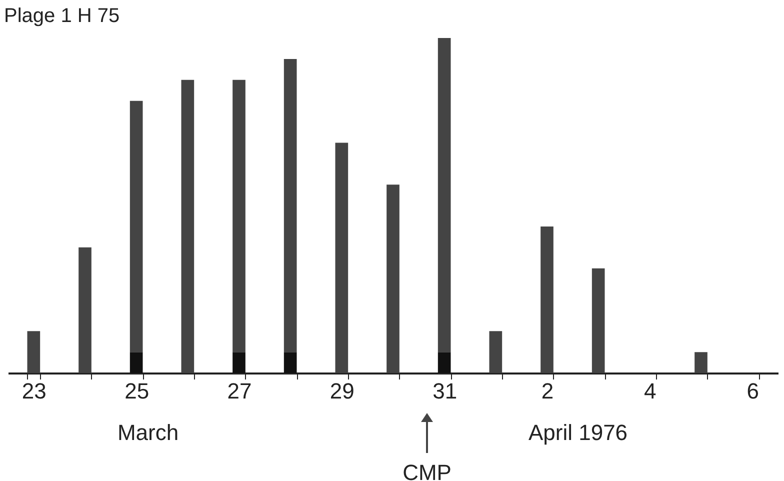  I want to click on x-tick-label: 29, so click(342, 391).